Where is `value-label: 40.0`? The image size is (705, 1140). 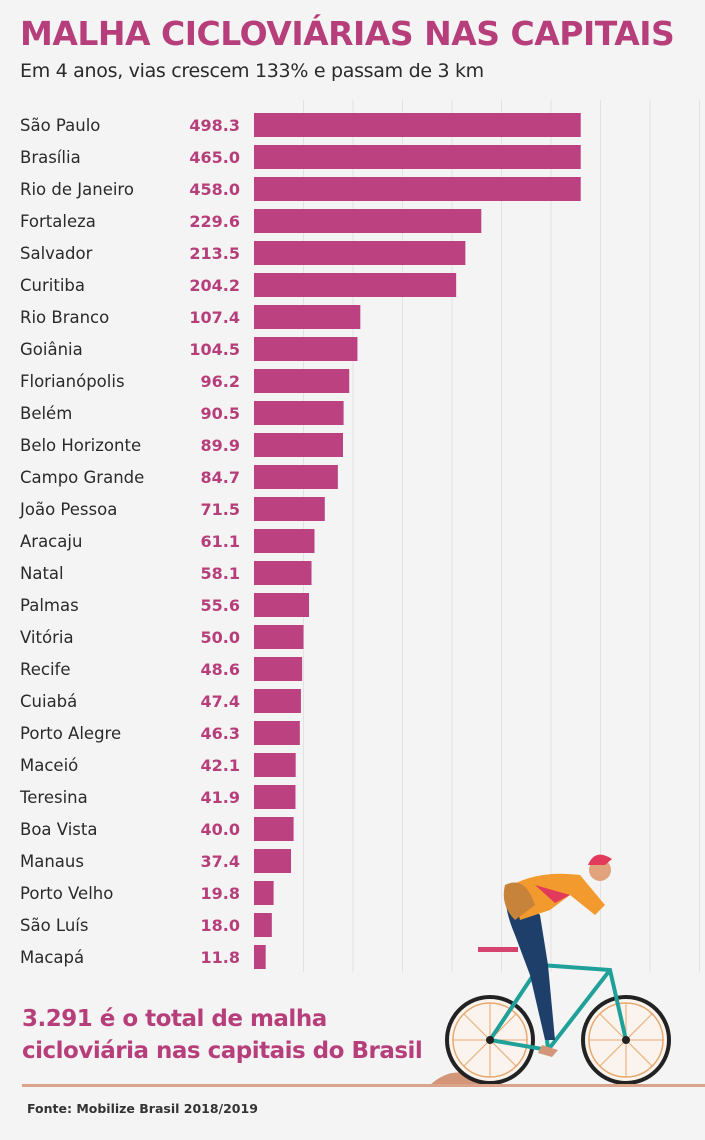 value-label: 40.0 is located at coordinates (220, 829).